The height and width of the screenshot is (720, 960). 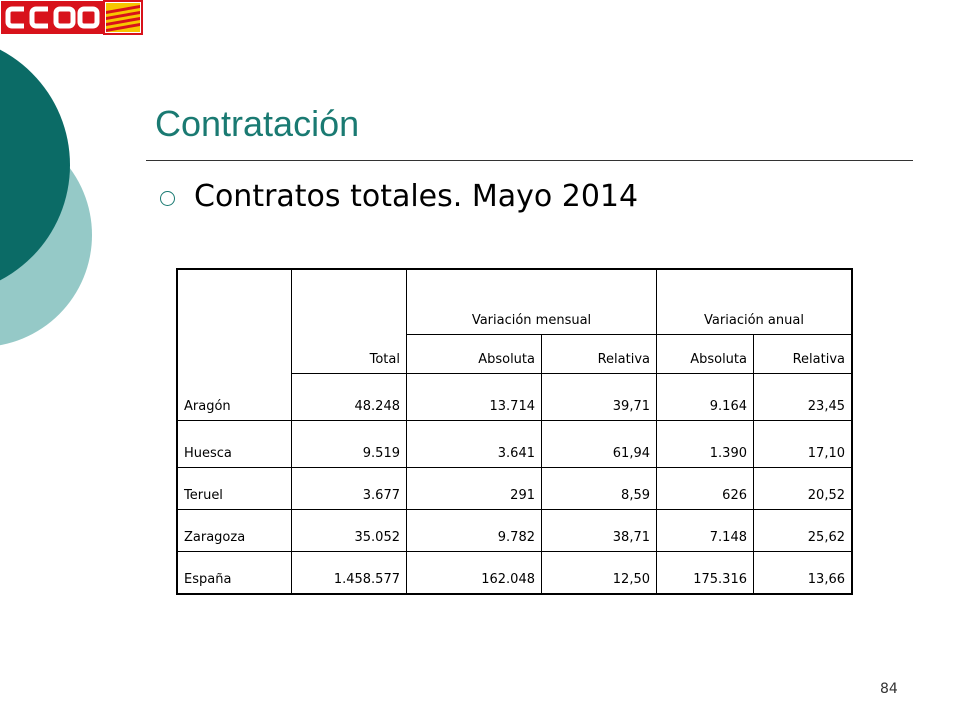 What do you see at coordinates (474, 444) in the screenshot?
I see `cell-mensual-absoluta: 3.641` at bounding box center [474, 444].